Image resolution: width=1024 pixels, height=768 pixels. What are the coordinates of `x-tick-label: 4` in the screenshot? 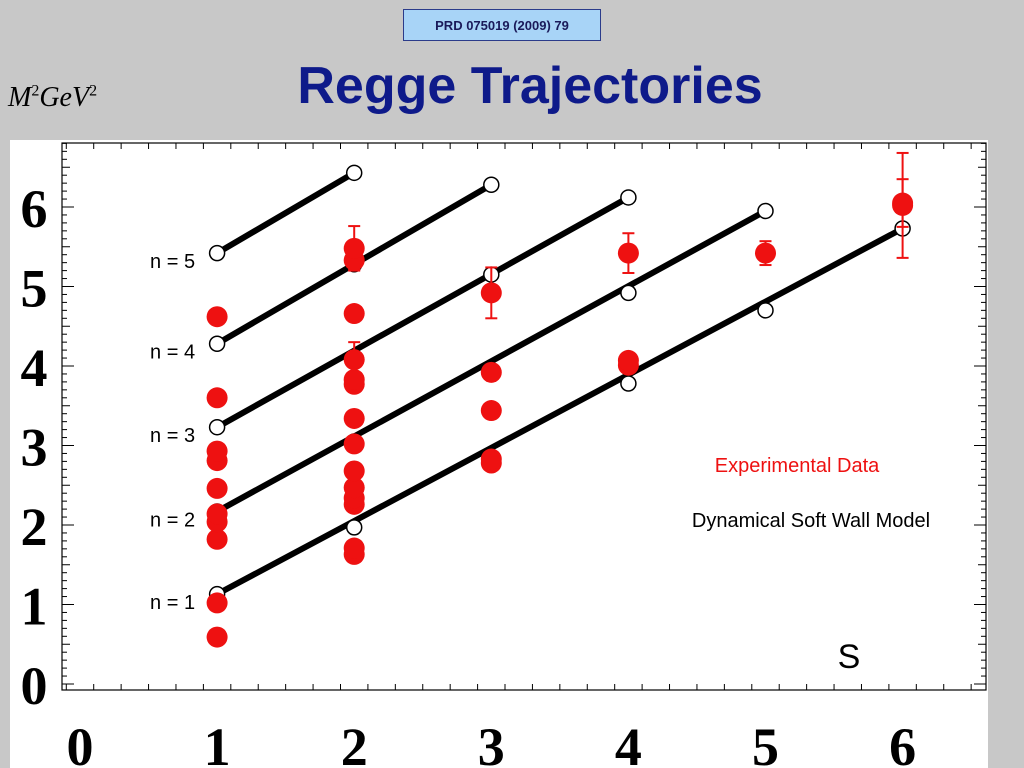 It's located at (628, 742).